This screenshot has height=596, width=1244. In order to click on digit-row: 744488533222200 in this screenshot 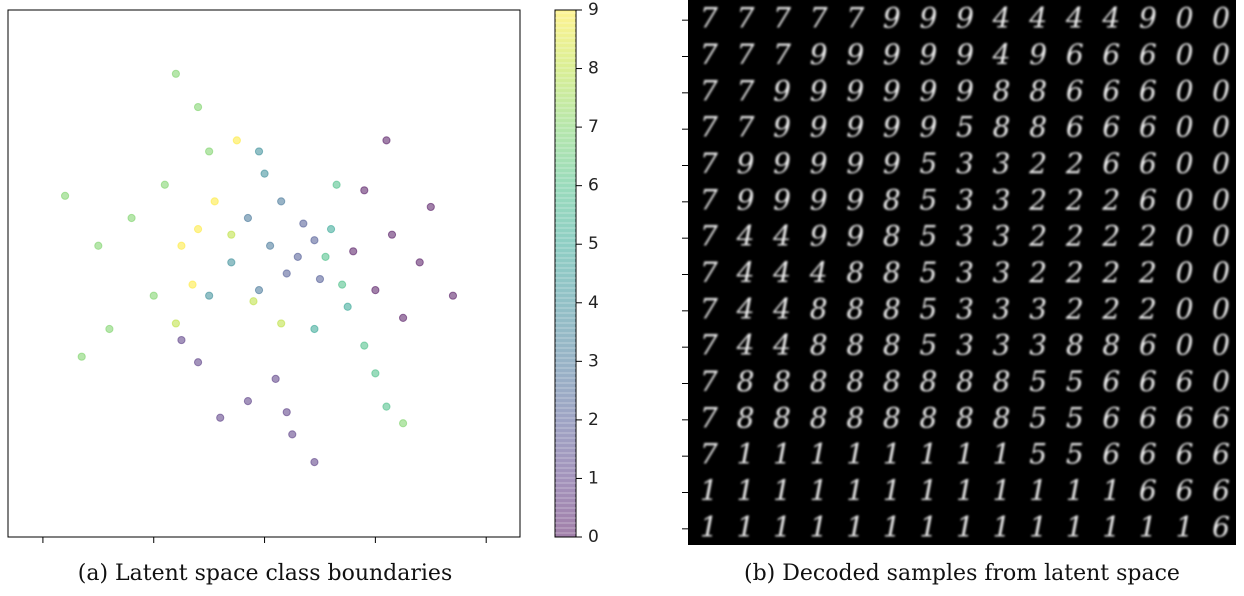, I will do `click(965, 272)`.